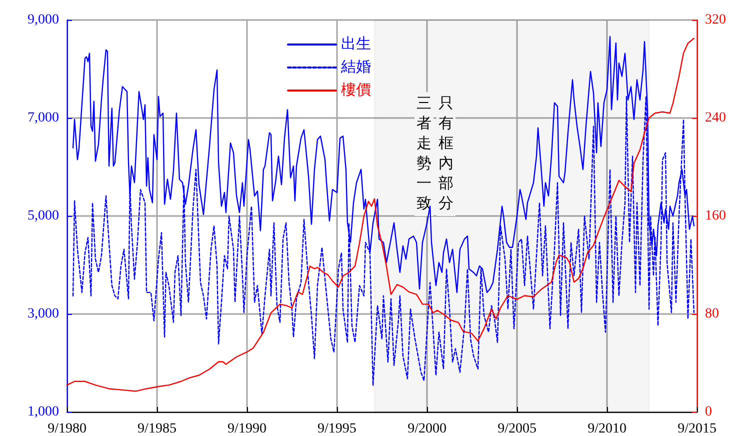  Describe the element at coordinates (157, 429) in the screenshot. I see `x-tick-label: 9/1985` at that location.